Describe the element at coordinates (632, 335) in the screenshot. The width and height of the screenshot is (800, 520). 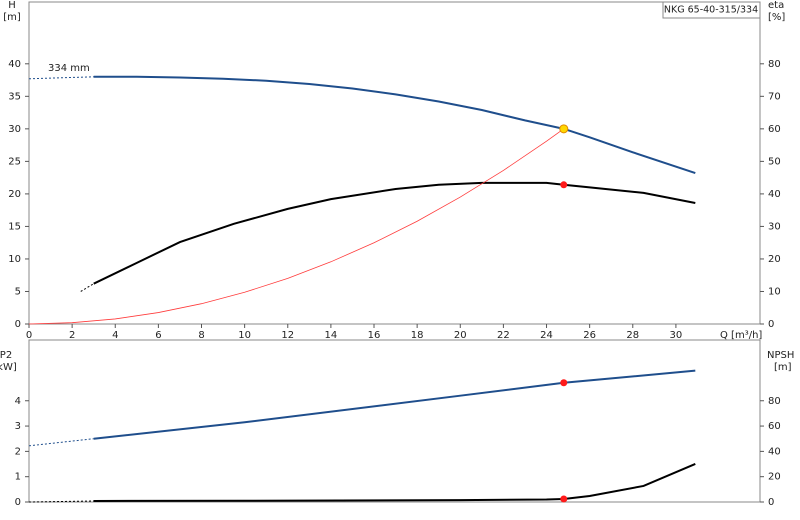
I see `x-tick-label: 28` at that location.